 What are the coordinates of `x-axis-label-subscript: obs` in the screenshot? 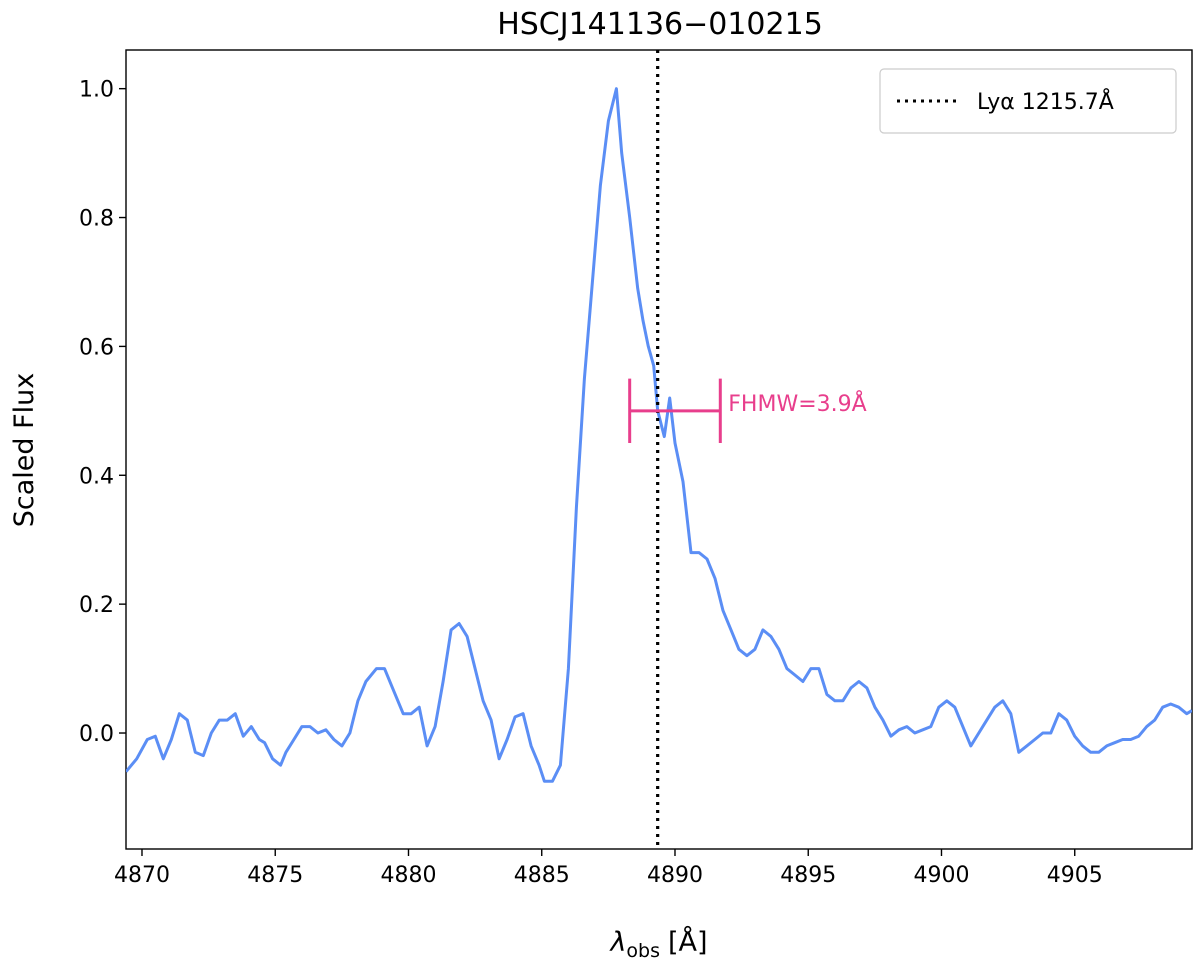 It's located at (643, 950).